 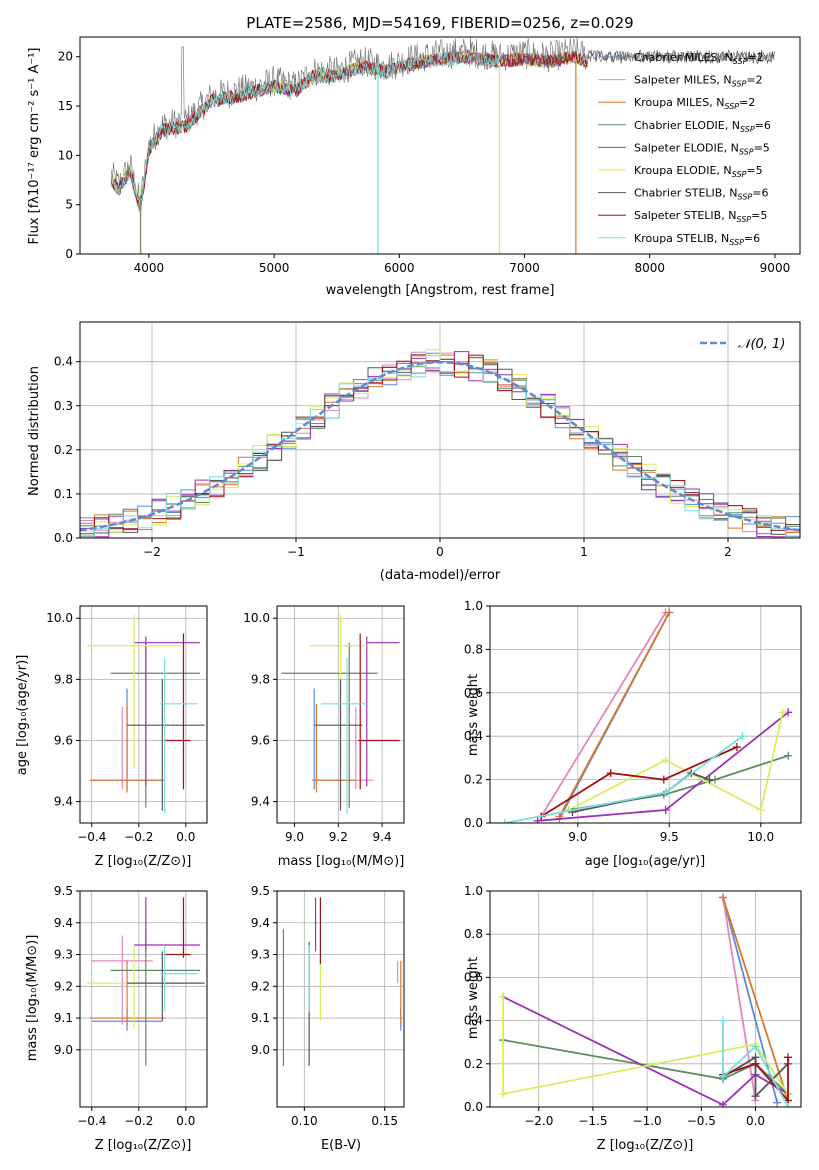 I want to click on x-tick-label: 0.15, so click(x=384, y=1121).